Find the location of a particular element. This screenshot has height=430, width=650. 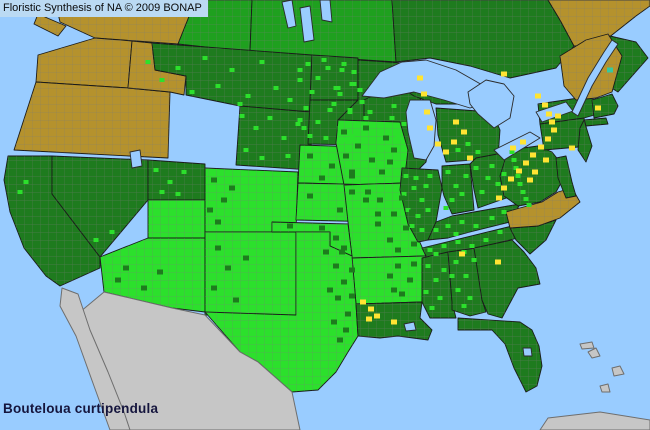

county-grid-long-island is located at coordinates (596, 122).